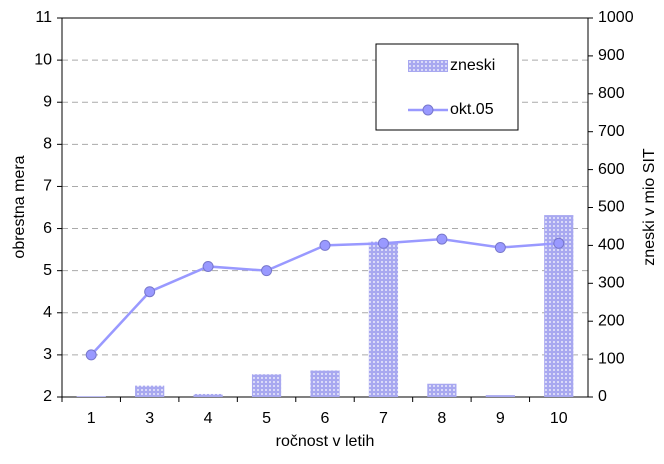 Image resolution: width=664 pixels, height=464 pixels. Describe the element at coordinates (47, 101) in the screenshot. I see `y-tick-label: 9` at that location.